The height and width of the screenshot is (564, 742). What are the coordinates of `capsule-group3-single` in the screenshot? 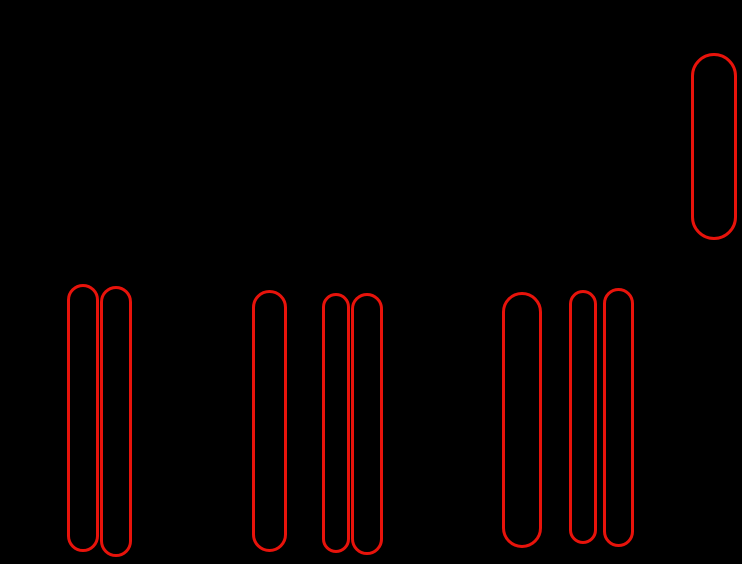 It's located at (522, 420).